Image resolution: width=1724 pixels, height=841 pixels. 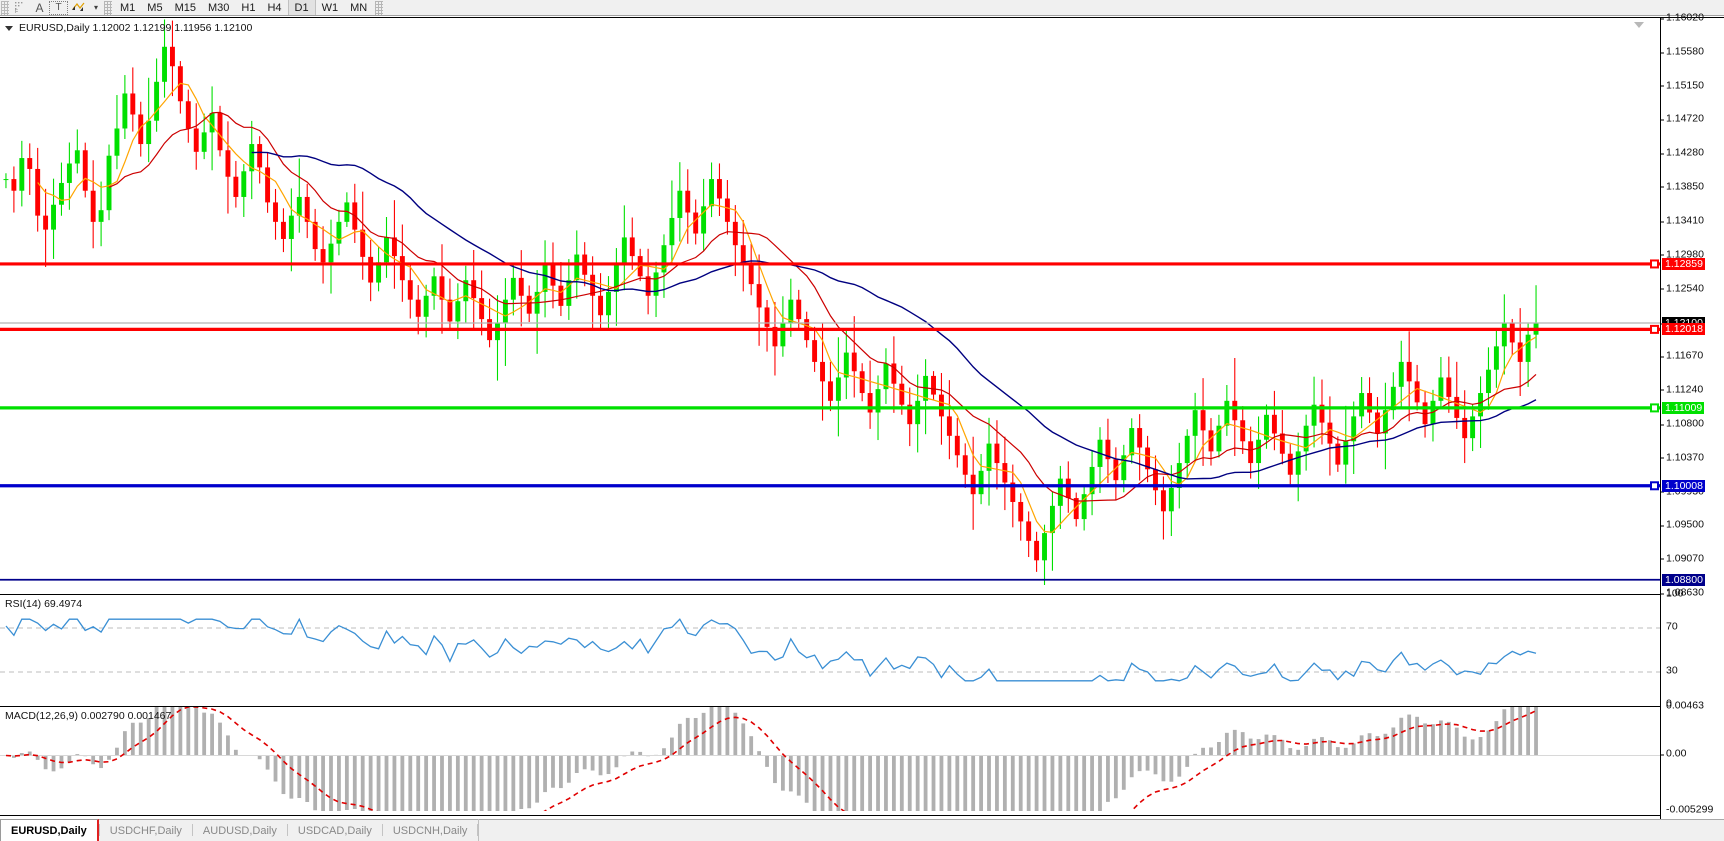 I want to click on chart-tab-audusd: AUDUSD,Daily, so click(x=239, y=830).